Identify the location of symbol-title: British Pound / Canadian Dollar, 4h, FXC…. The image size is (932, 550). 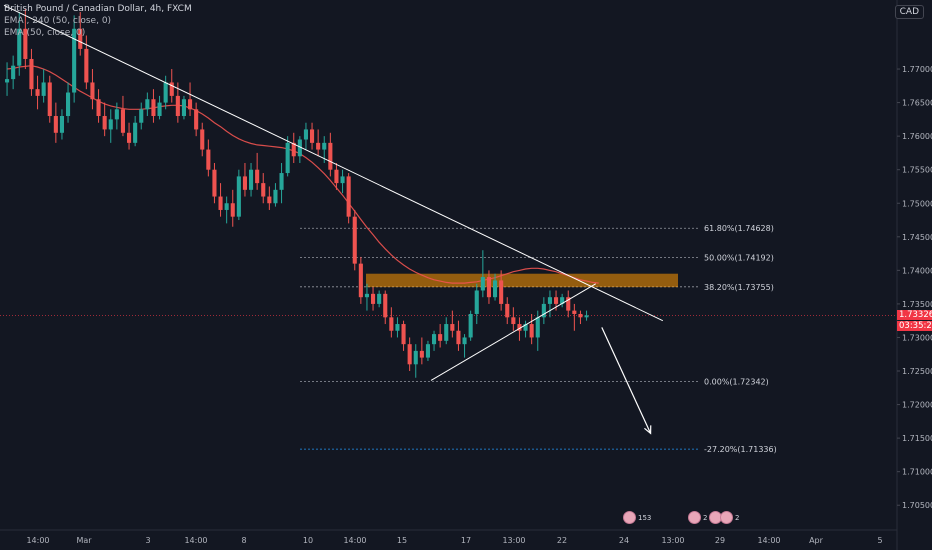
(98, 9).